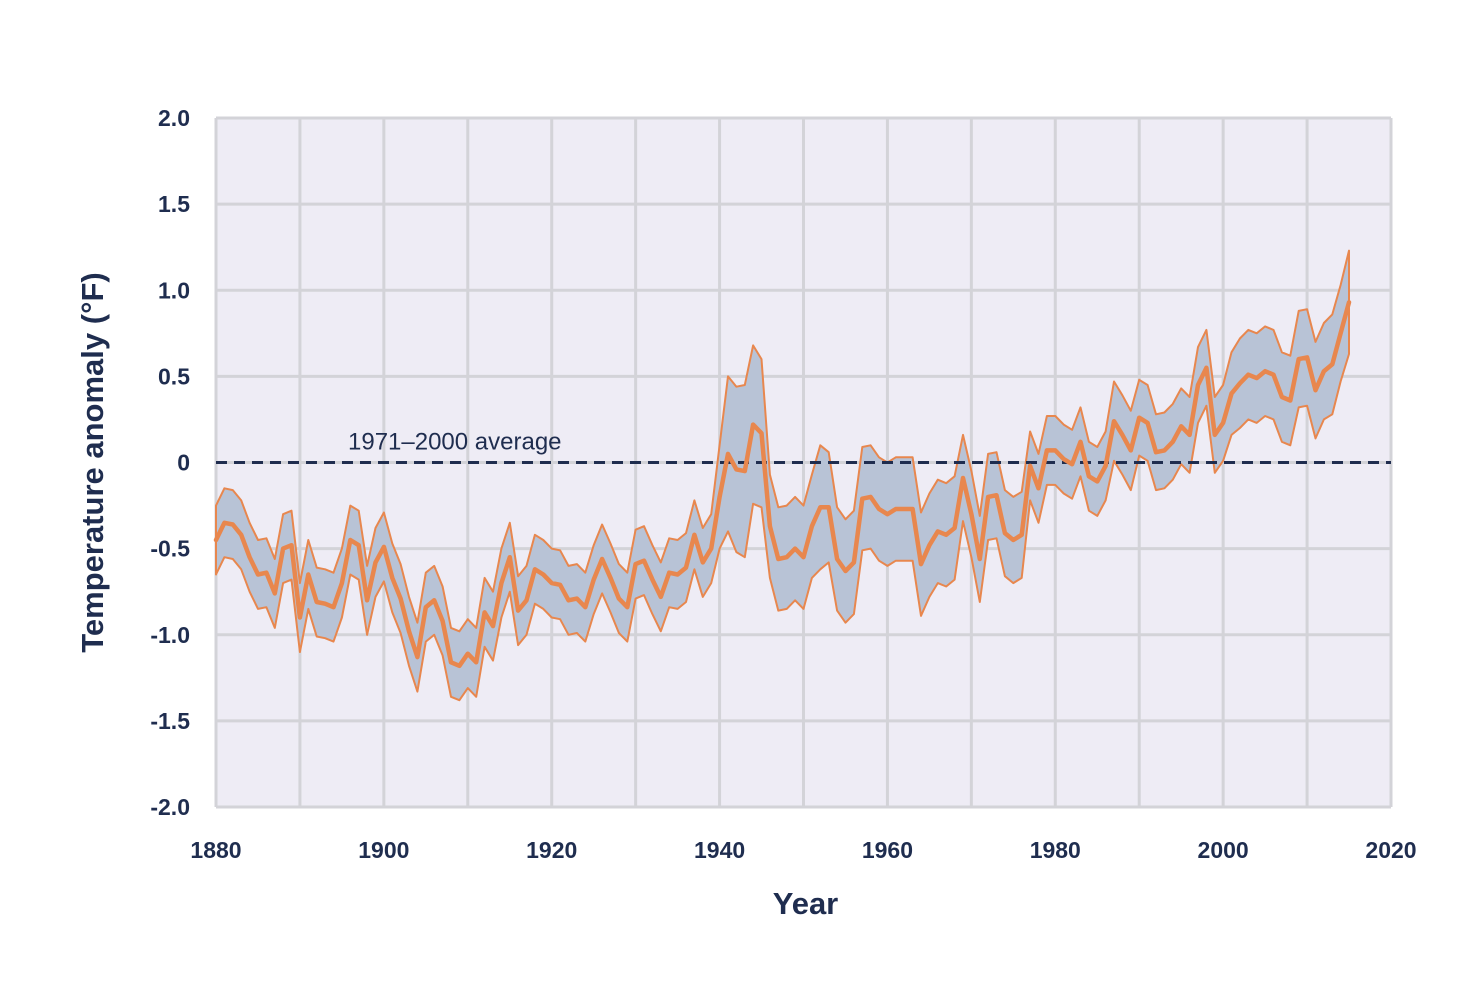 Image resolution: width=1474 pixels, height=982 pixels. What do you see at coordinates (174, 118) in the screenshot?
I see `y-tick-label: 2.0` at bounding box center [174, 118].